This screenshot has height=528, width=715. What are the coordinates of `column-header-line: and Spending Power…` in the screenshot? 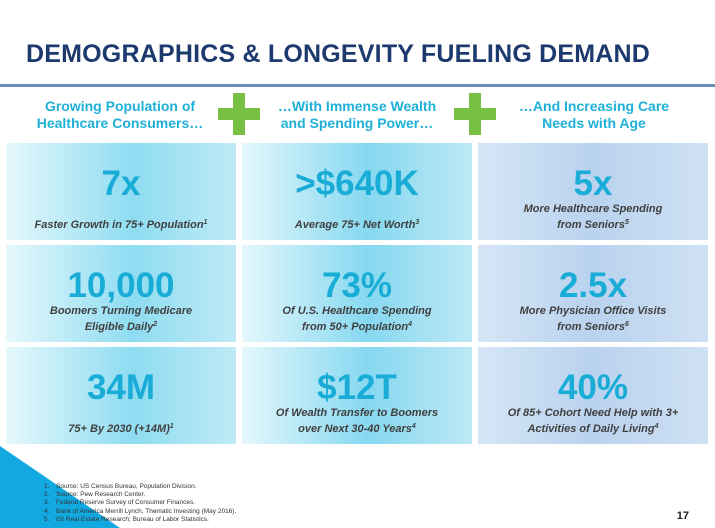 It's located at (357, 123).